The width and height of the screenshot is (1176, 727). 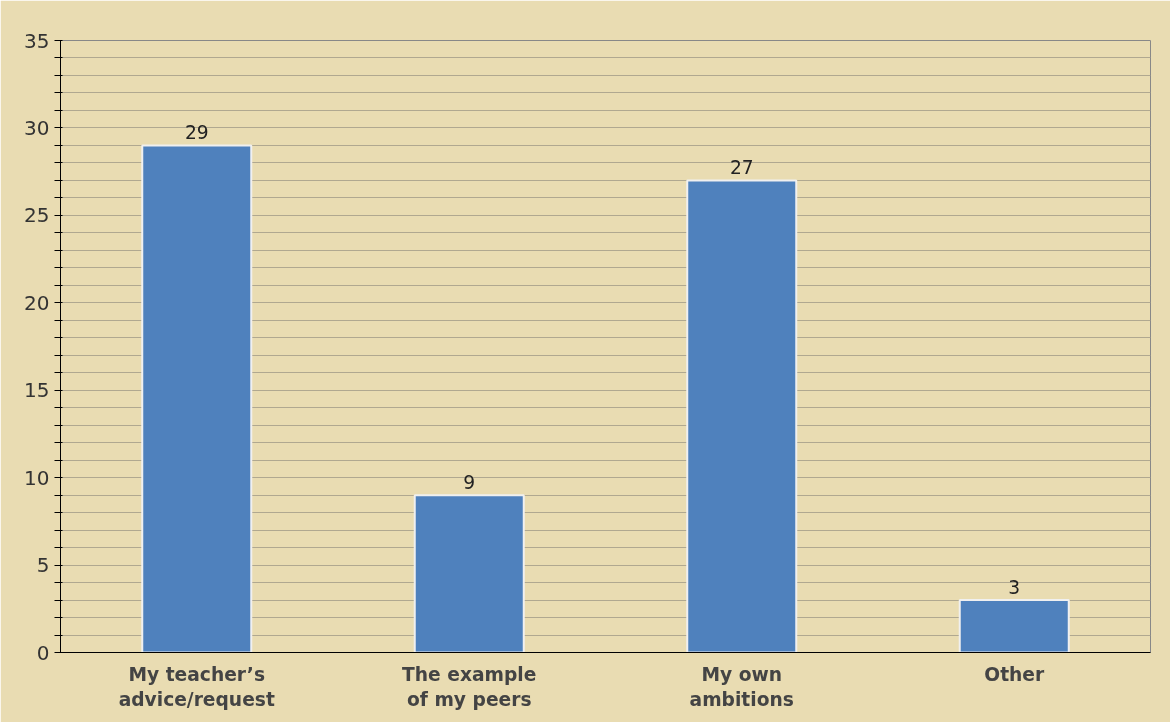 I want to click on y-tick-label: 30, so click(x=37, y=127).